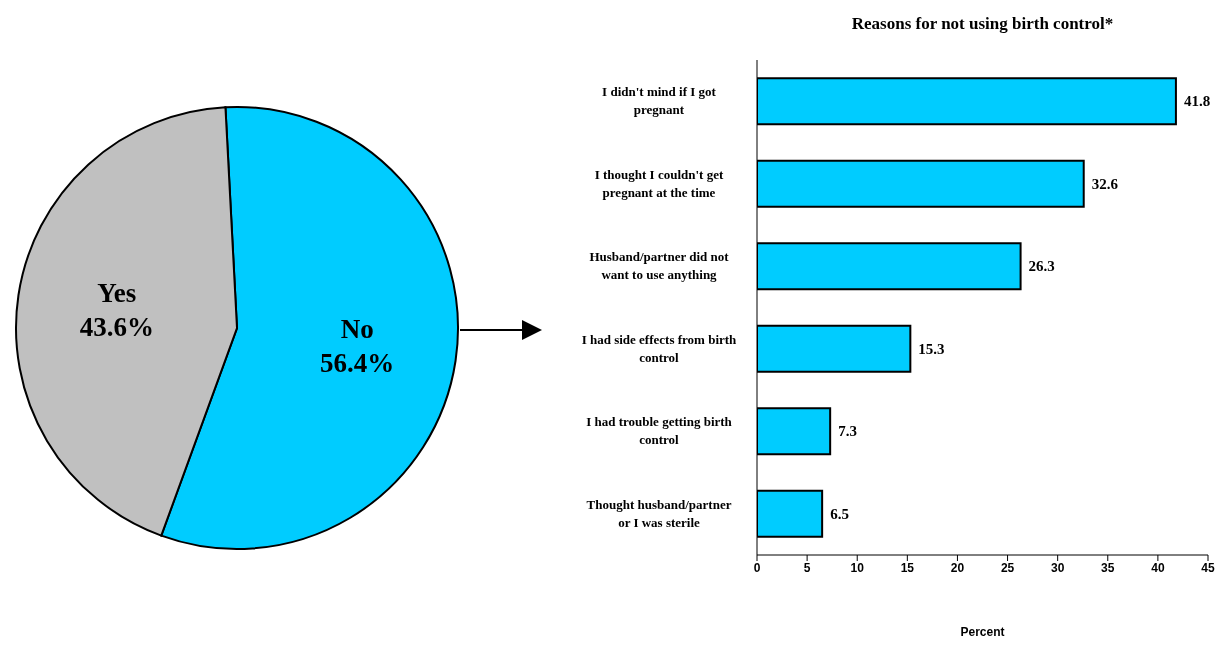  Describe the element at coordinates (659, 431) in the screenshot. I see `y-tick-label: I had trouble getting birth control` at that location.